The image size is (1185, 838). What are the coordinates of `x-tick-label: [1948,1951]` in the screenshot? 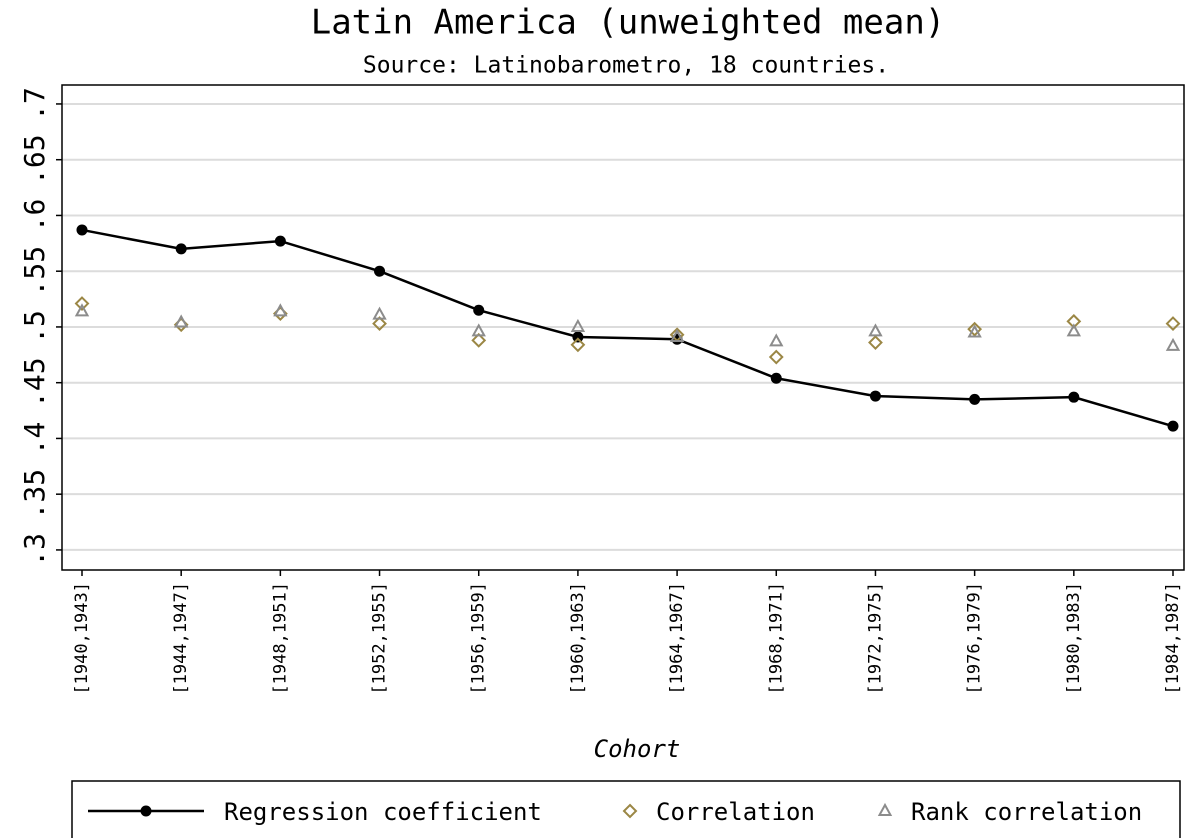 It's located at (280, 638).